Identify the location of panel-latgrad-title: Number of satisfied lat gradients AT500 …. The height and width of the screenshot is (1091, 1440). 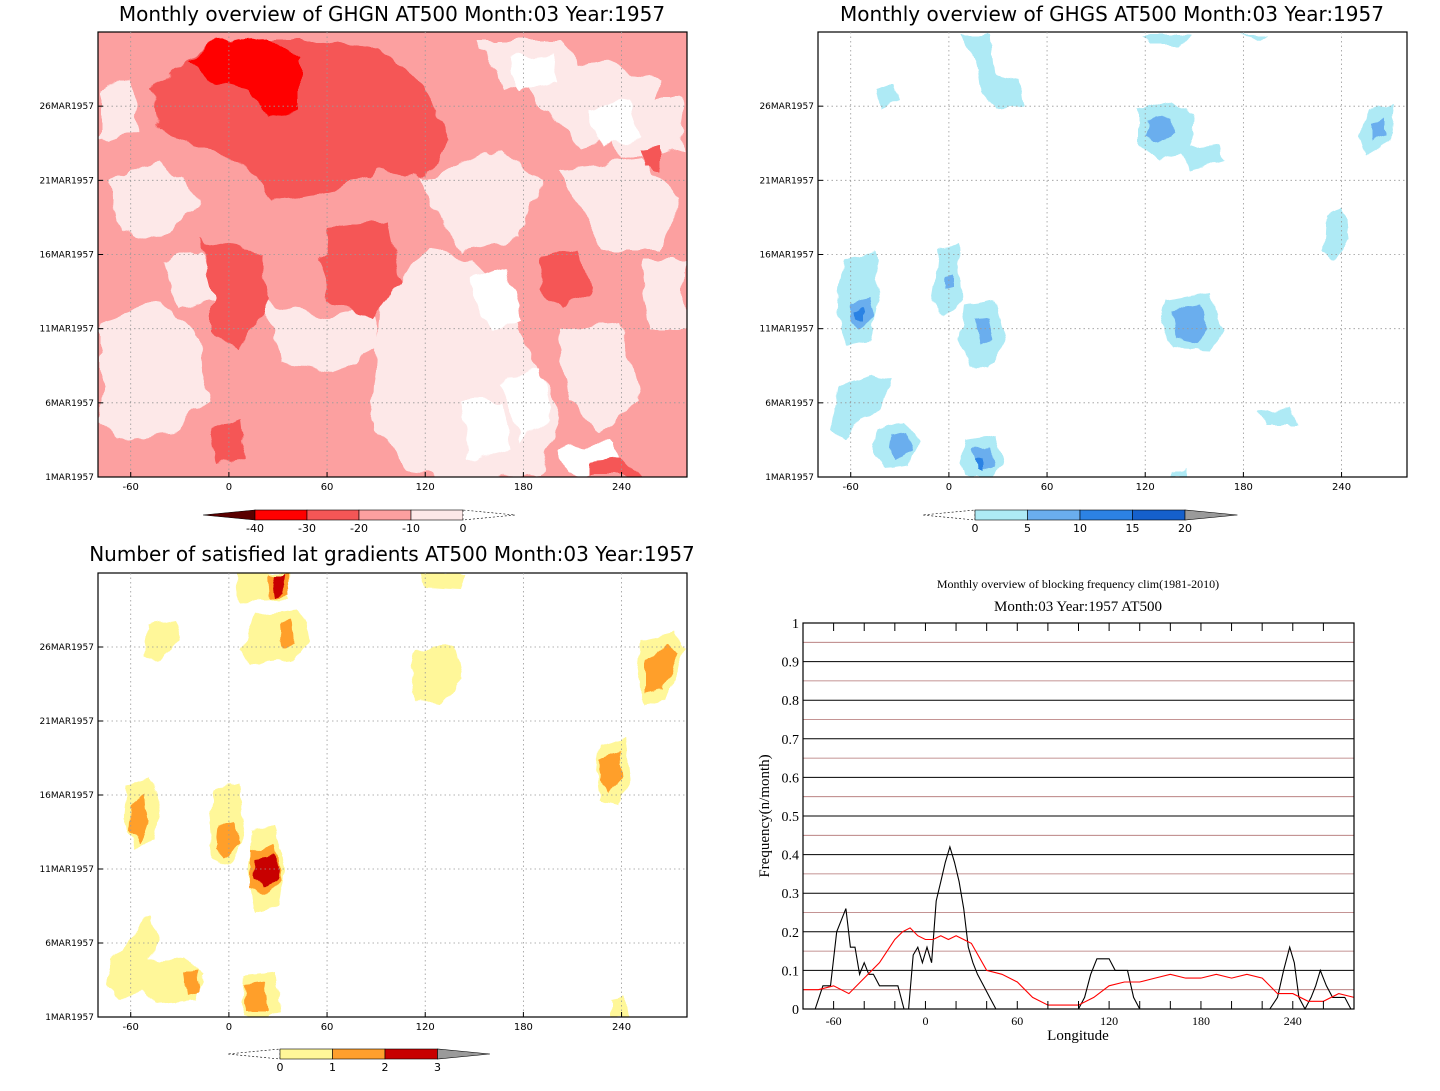
(392, 554).